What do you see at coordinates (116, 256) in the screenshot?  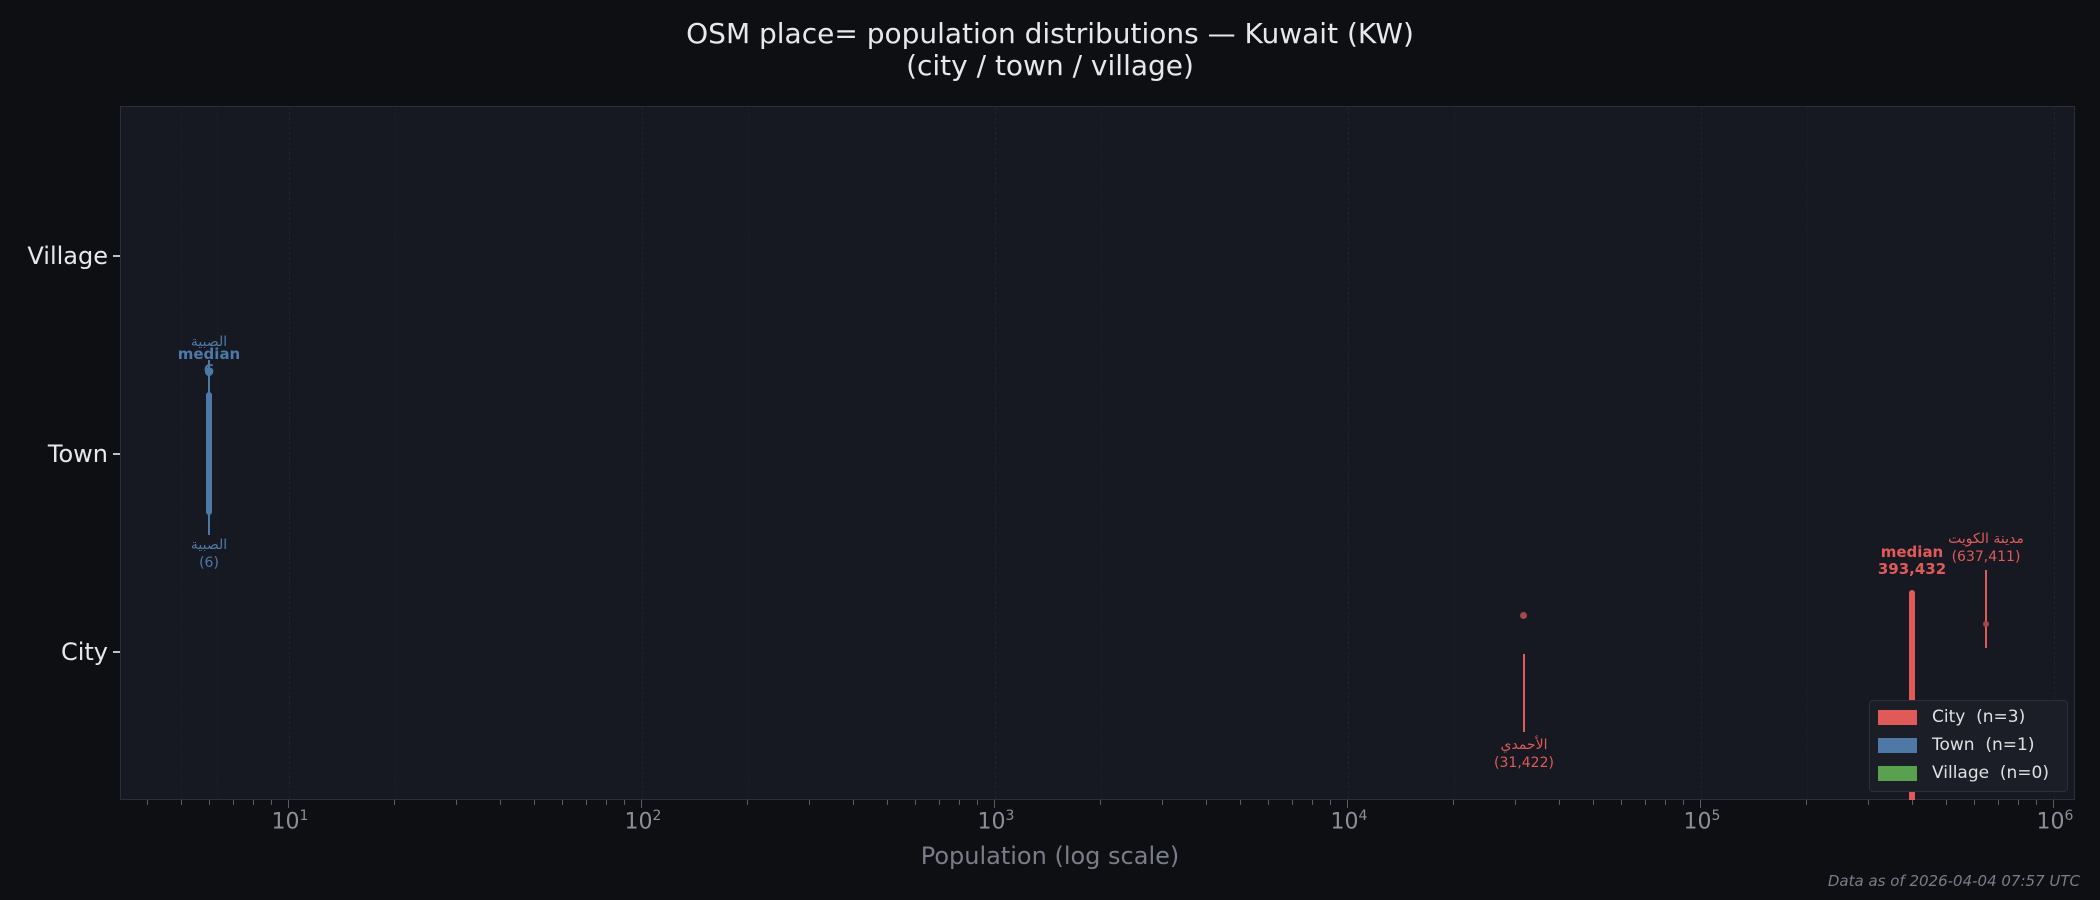 I see `y-tick-village` at bounding box center [116, 256].